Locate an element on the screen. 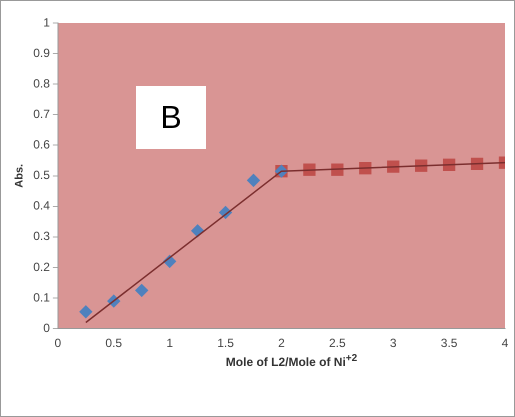 The image size is (515, 417). y-axis-title: Abs. is located at coordinates (20, 176).